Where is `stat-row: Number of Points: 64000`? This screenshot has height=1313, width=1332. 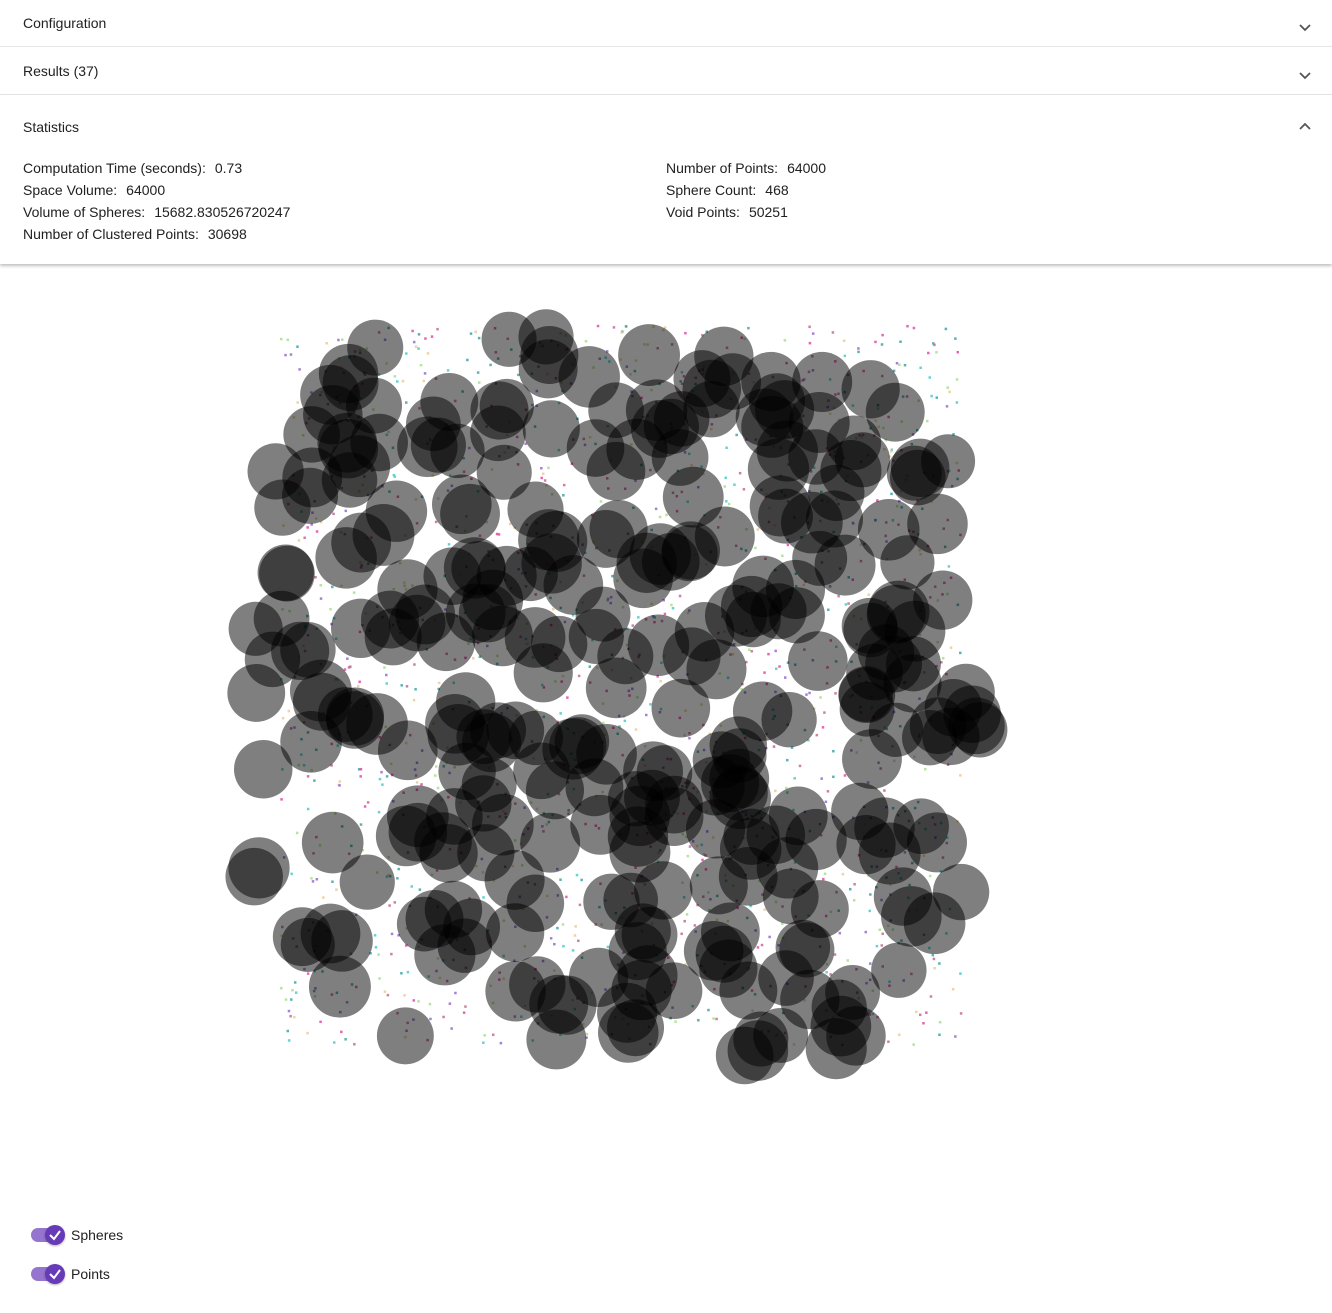
stat-row: Number of Points: 64000 is located at coordinates (746, 168).